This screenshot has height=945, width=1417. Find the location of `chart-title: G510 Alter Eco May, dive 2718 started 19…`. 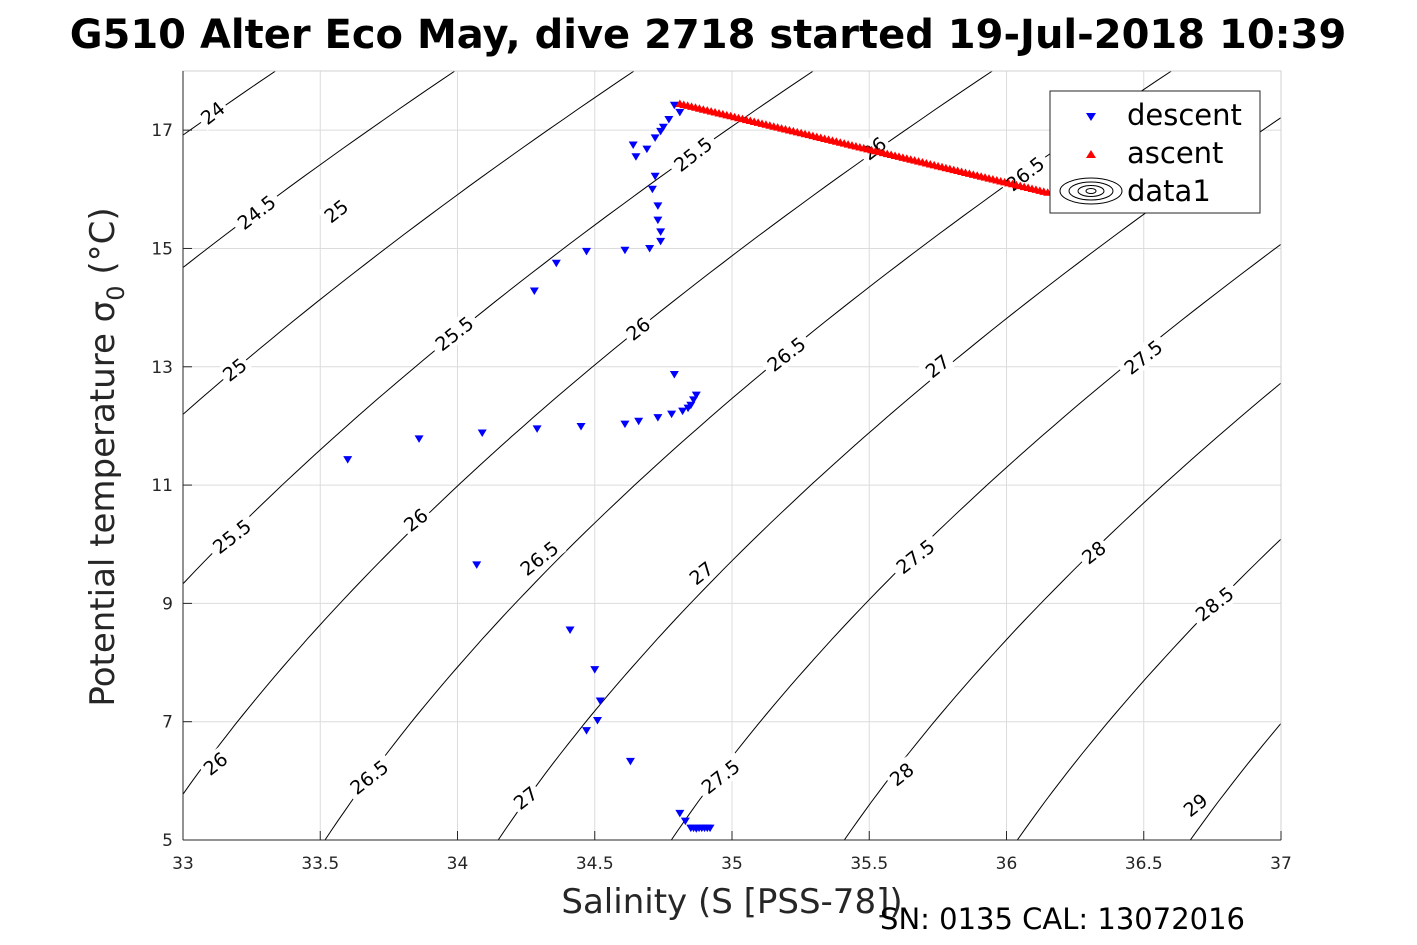

chart-title: G510 Alter Eco May, dive 2718 started 19… is located at coordinates (708, 35).